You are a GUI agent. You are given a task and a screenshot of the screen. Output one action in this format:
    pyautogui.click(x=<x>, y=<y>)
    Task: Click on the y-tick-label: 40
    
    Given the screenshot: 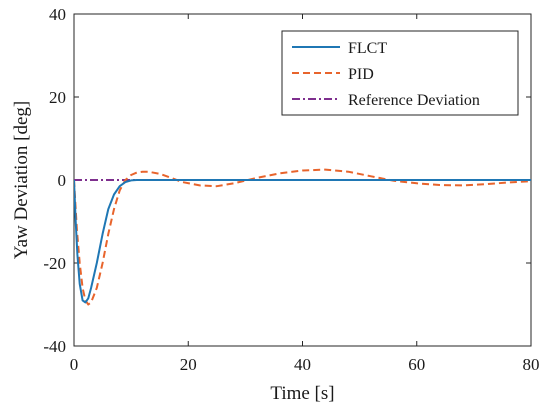 What is the action you would take?
    pyautogui.click(x=57, y=14)
    